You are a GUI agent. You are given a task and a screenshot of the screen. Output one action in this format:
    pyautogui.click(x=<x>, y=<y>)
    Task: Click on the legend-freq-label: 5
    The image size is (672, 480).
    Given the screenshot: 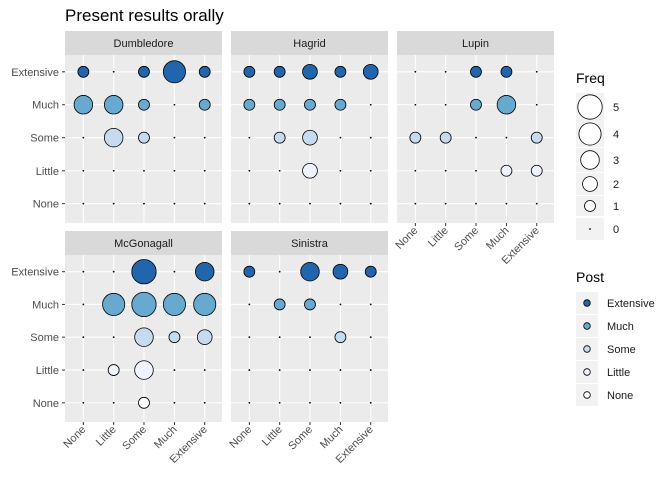 What is the action you would take?
    pyautogui.click(x=616, y=108)
    